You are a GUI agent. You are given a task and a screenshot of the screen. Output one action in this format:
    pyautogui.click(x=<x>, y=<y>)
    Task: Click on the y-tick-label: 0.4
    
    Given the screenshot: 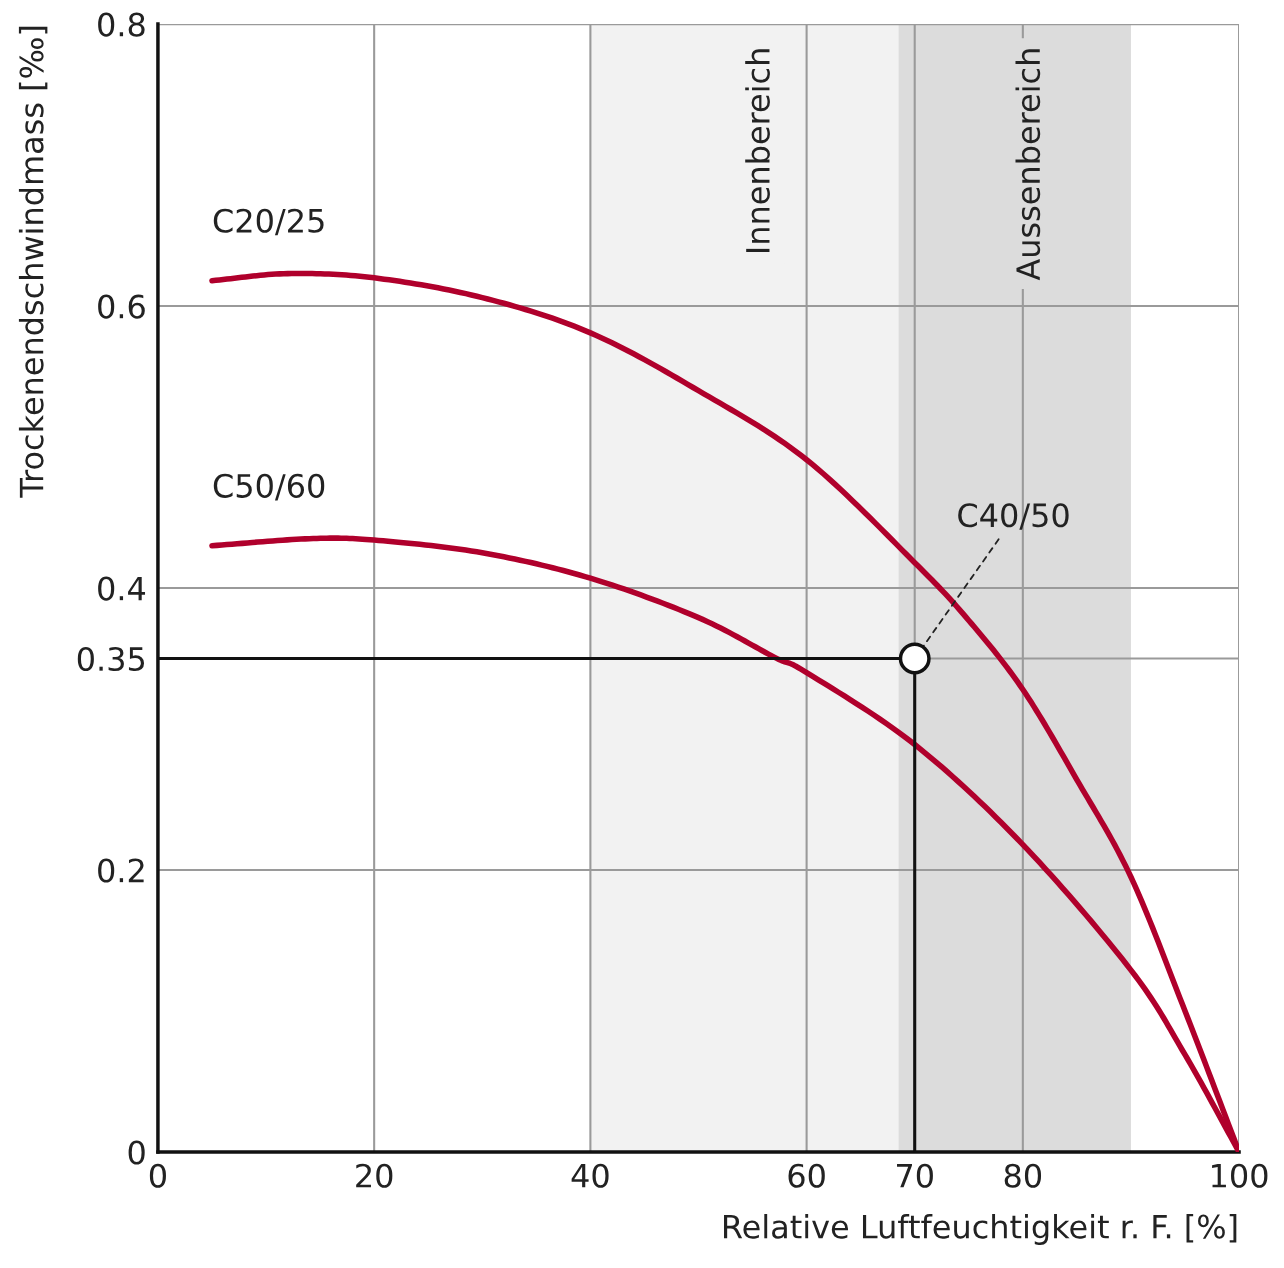 What is the action you would take?
    pyautogui.click(x=122, y=588)
    